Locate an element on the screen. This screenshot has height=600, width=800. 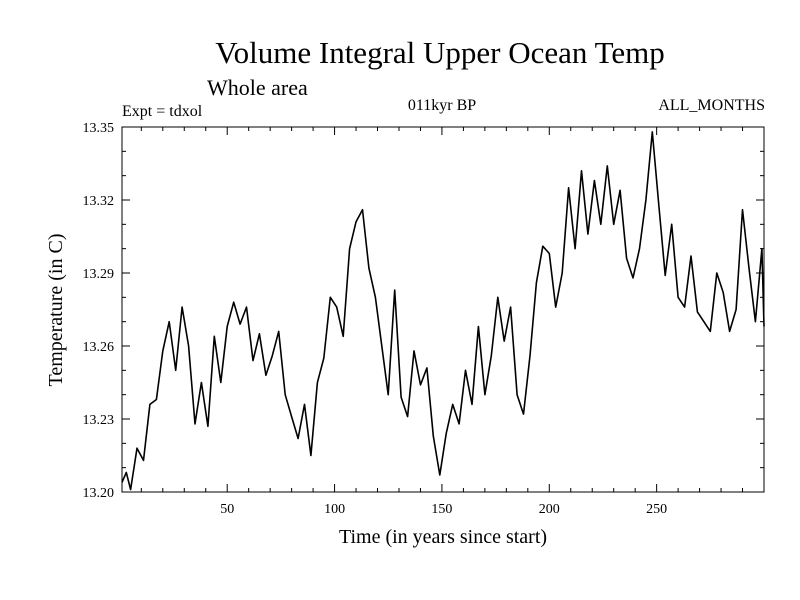
months-label: ALL_MONTHS is located at coordinates (711, 105).